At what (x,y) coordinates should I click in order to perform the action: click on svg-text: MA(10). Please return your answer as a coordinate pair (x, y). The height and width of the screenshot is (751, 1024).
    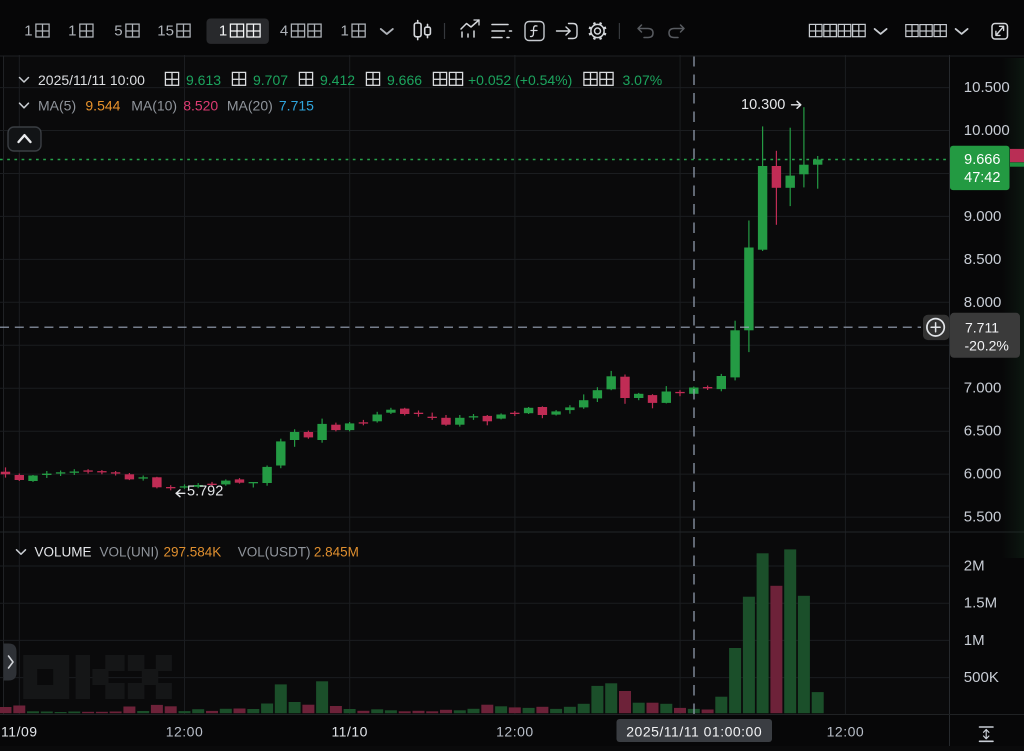
    Looking at the image, I should click on (154, 106).